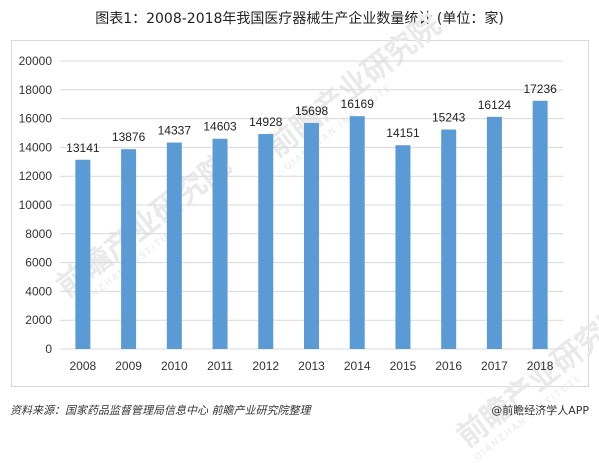  Describe the element at coordinates (174, 366) in the screenshot. I see `x-tick-label: 2010` at that location.